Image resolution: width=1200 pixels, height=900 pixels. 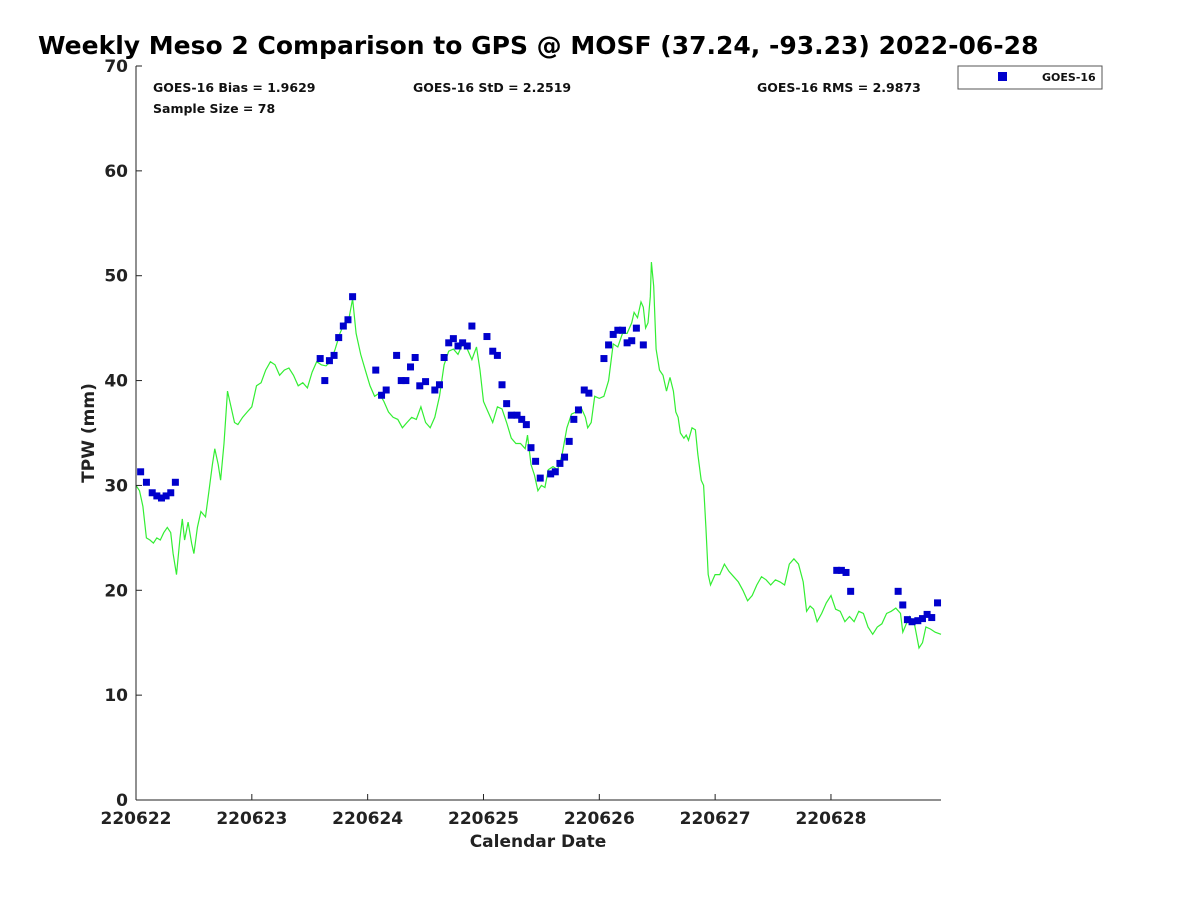 I want to click on x-tick-label-2: 220624, so click(x=367, y=819).